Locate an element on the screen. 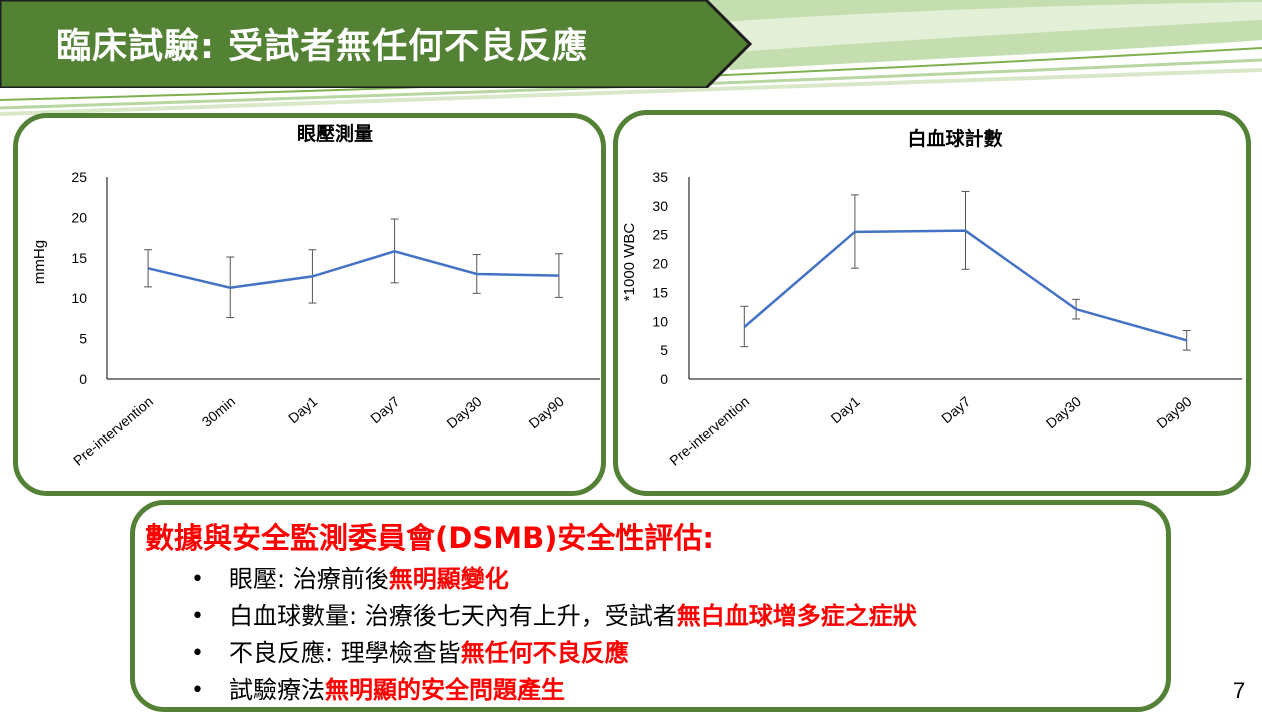 The image size is (1262, 717). bullet-text: 白血球數量: 治療後七天內有上升，受試者 is located at coordinates (453, 616).